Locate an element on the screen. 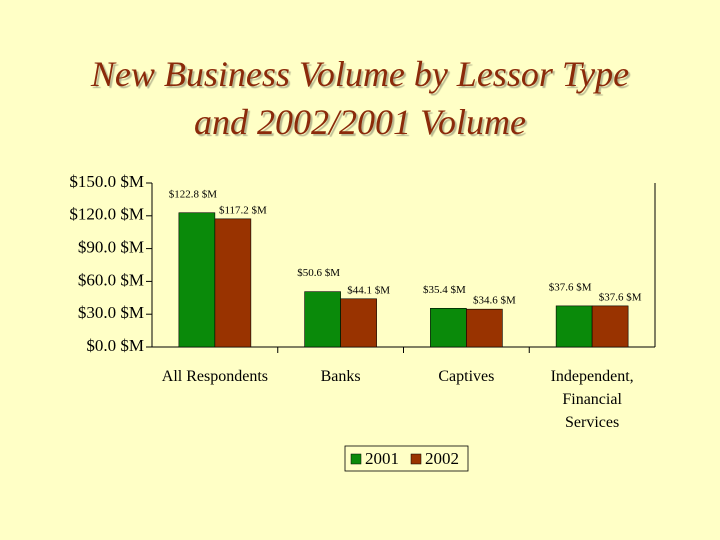  y-tick-label: $30.0 $M is located at coordinates (111, 312).